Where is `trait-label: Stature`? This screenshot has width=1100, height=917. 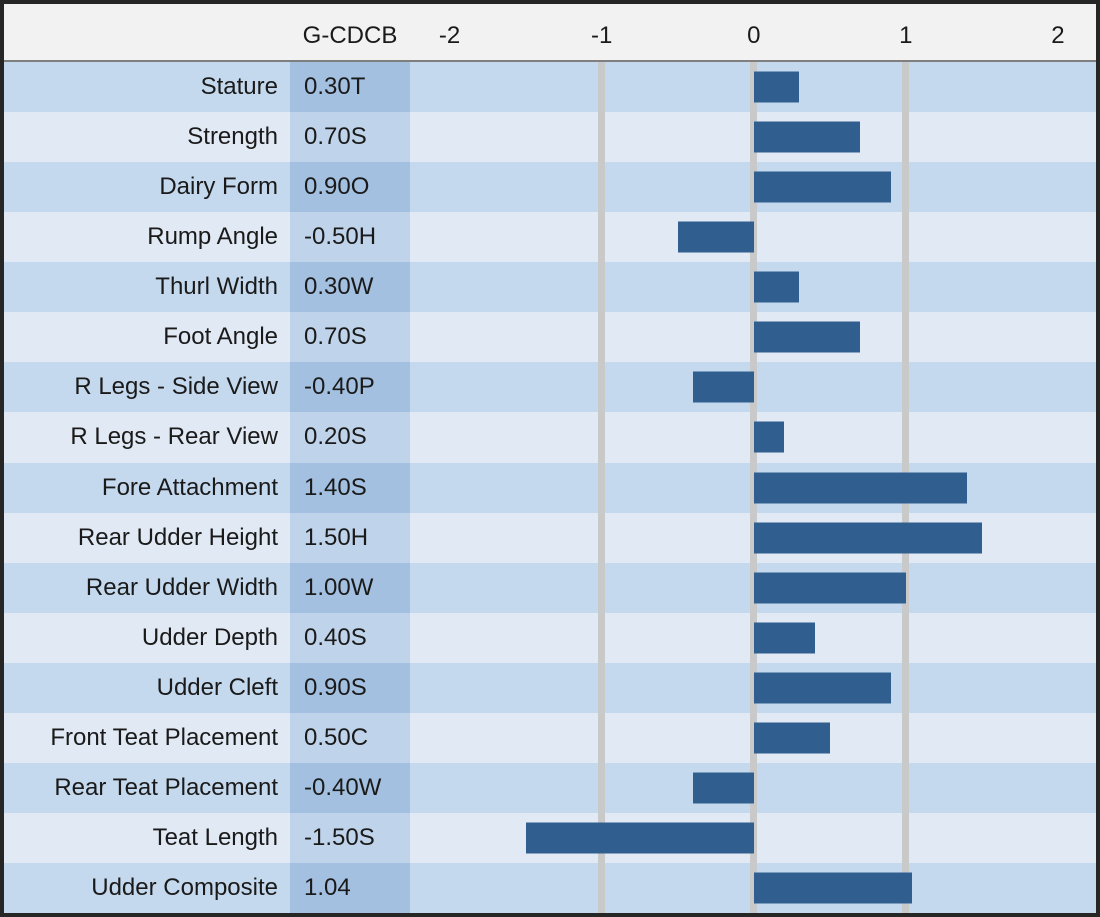 trait-label: Stature is located at coordinates (147, 87).